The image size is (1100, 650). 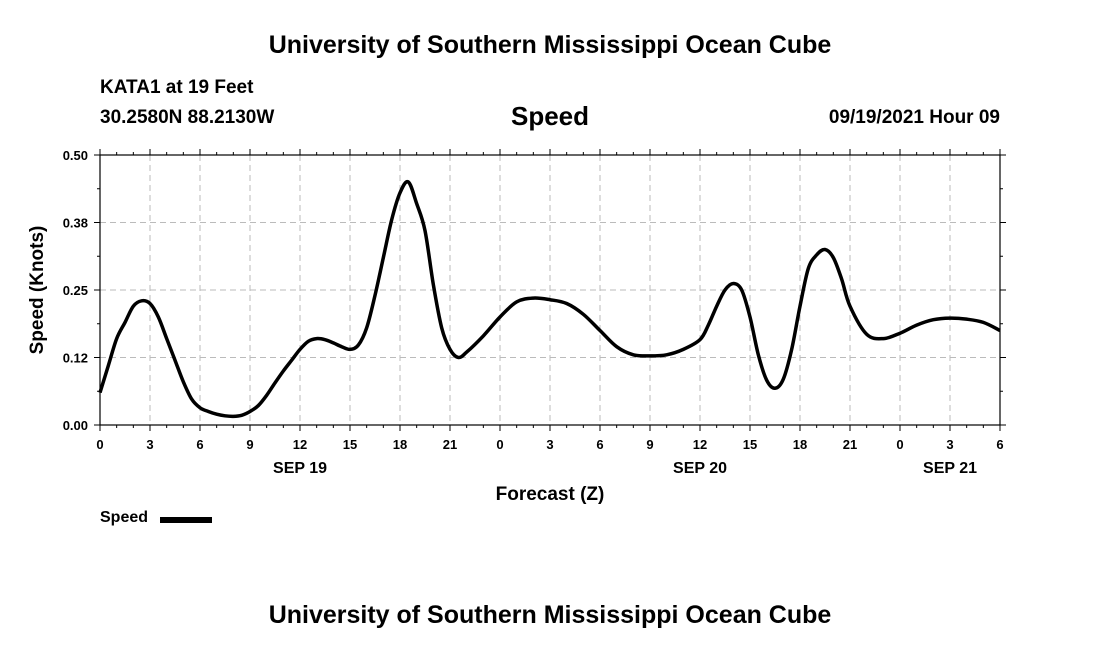 I want to click on legend-label: Speed, so click(x=124, y=517).